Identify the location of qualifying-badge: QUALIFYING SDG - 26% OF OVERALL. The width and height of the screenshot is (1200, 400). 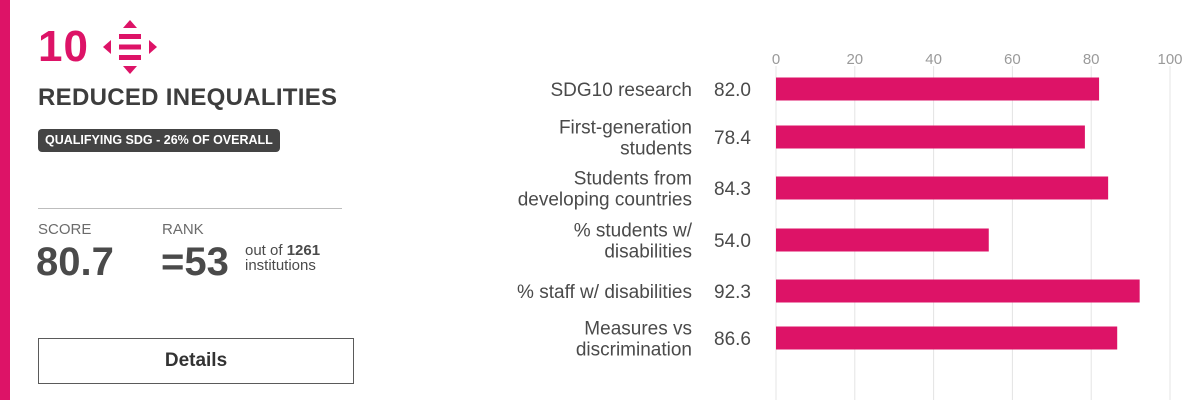
(159, 140).